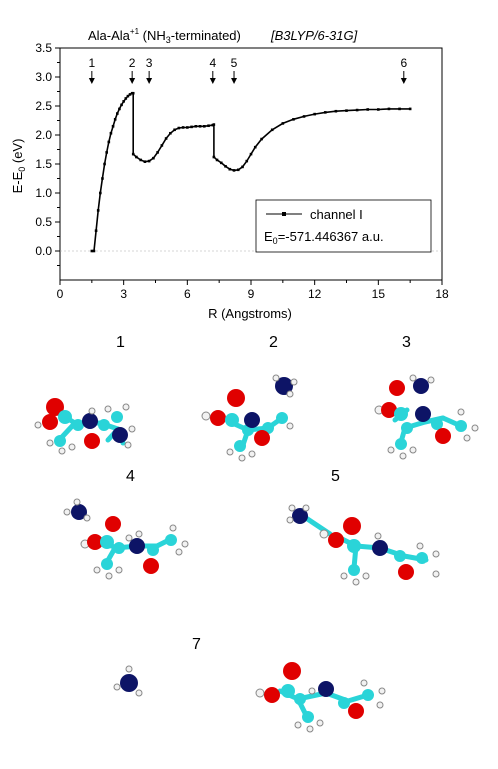 The width and height of the screenshot is (498, 769). What do you see at coordinates (43, 135) in the screenshot?
I see `y-tick-label: 2.0` at bounding box center [43, 135].